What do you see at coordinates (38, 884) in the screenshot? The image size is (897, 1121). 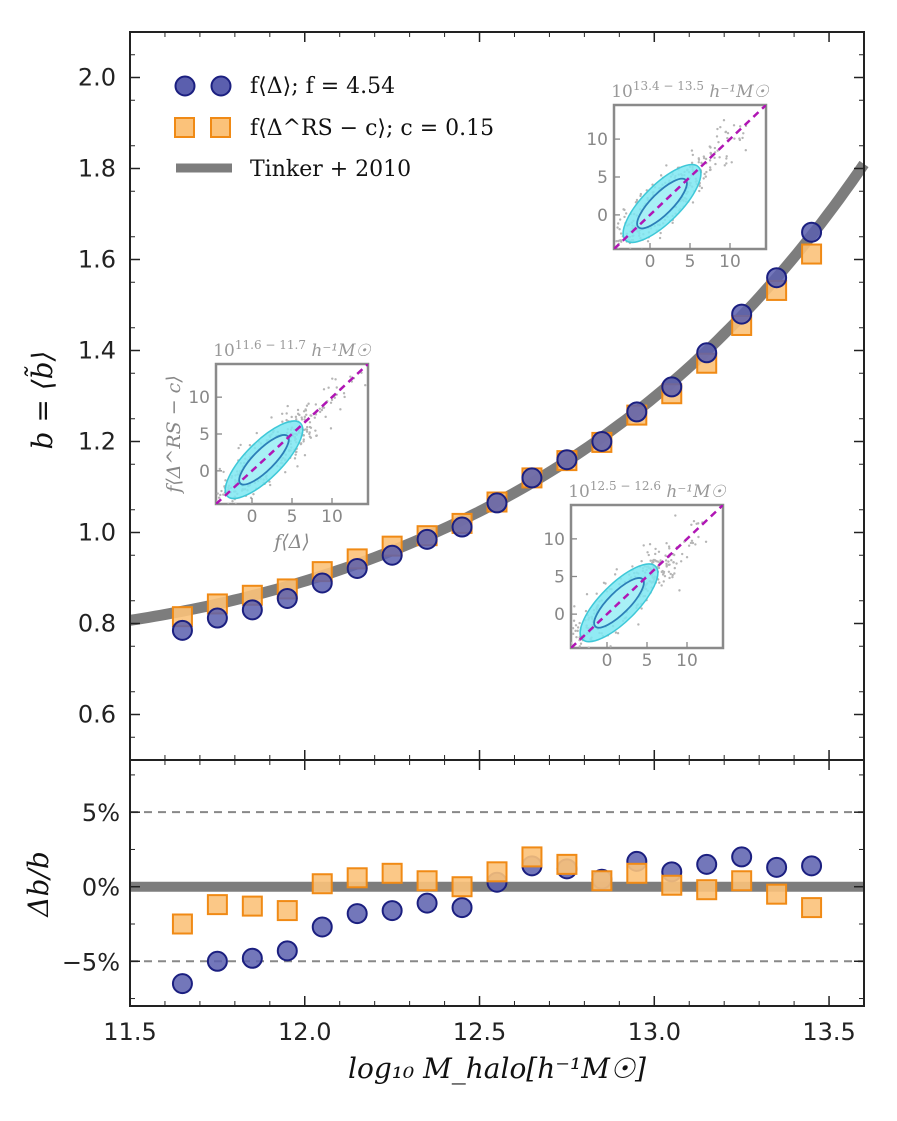 I see `residual-y-axis-title: Δb/b` at bounding box center [38, 884].